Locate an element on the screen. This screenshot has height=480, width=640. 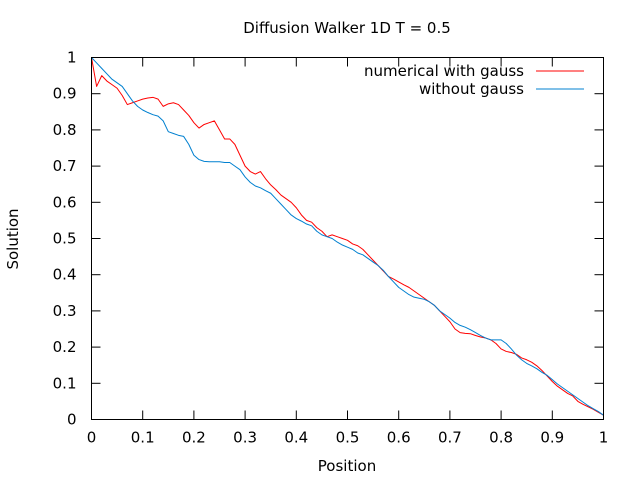
y-tick-label: 0 is located at coordinates (72, 420).